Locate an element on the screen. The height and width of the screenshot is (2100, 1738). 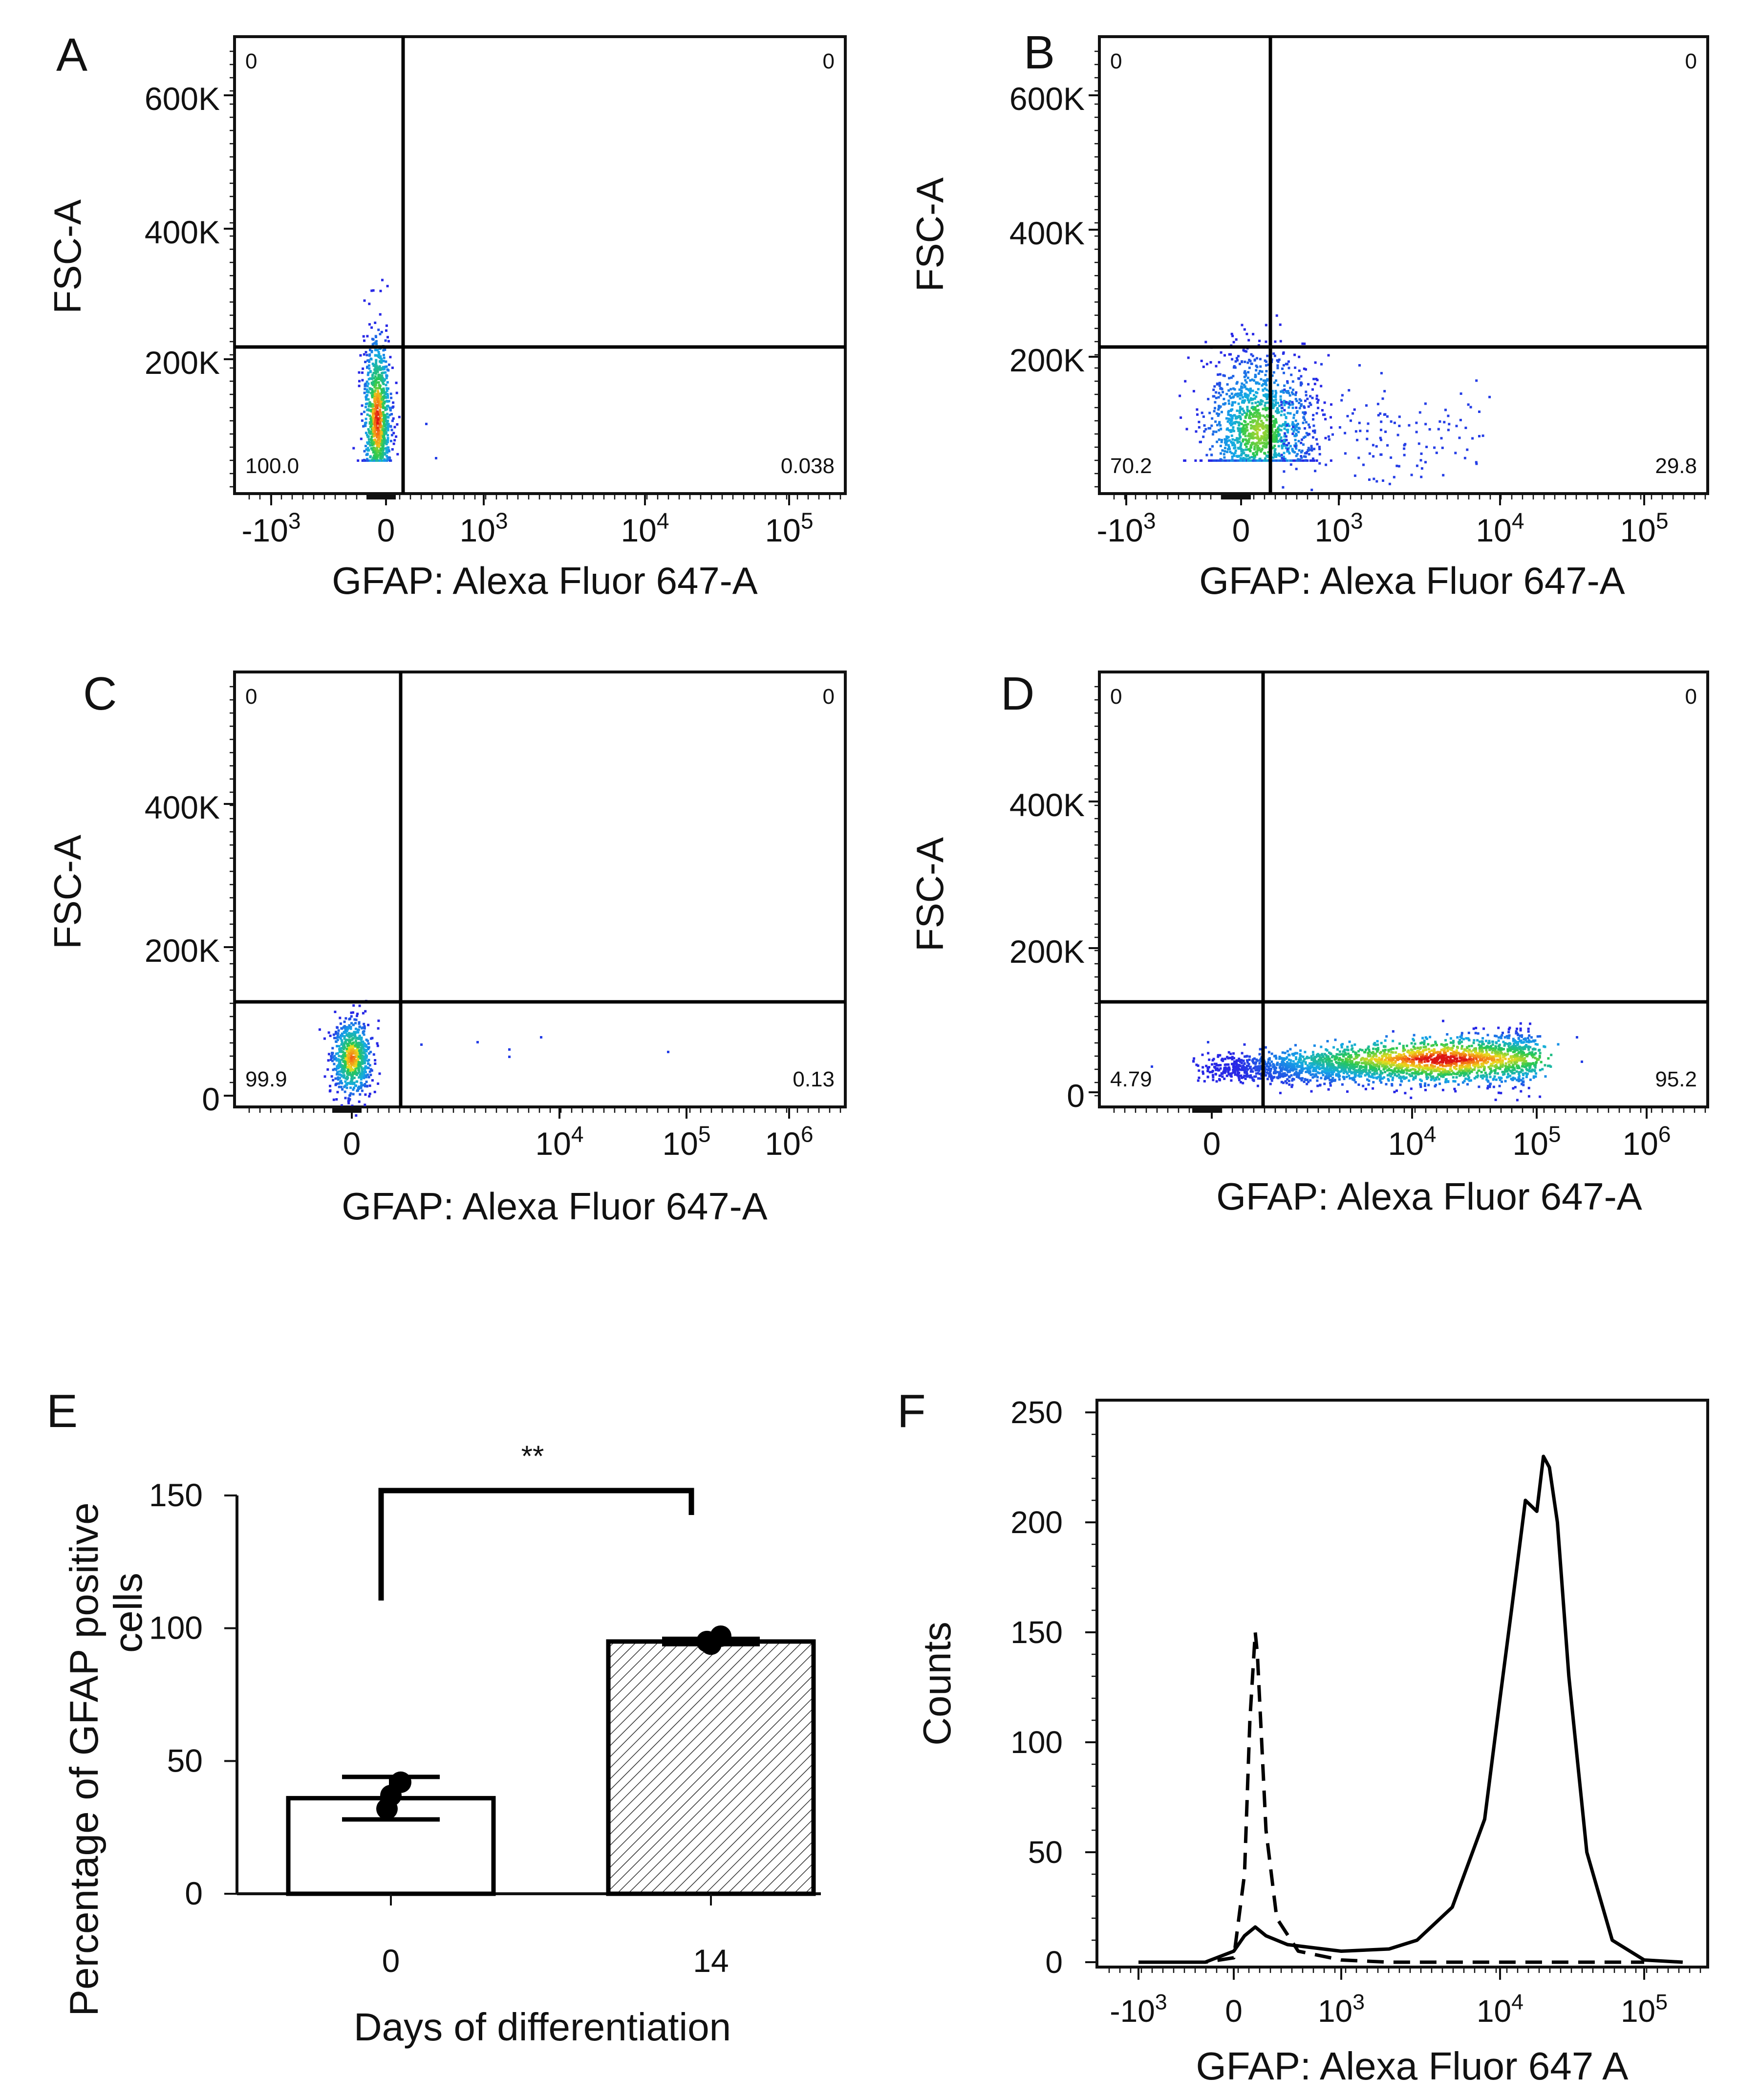
y-axis-label-a: FSC-A is located at coordinates (67, 256).